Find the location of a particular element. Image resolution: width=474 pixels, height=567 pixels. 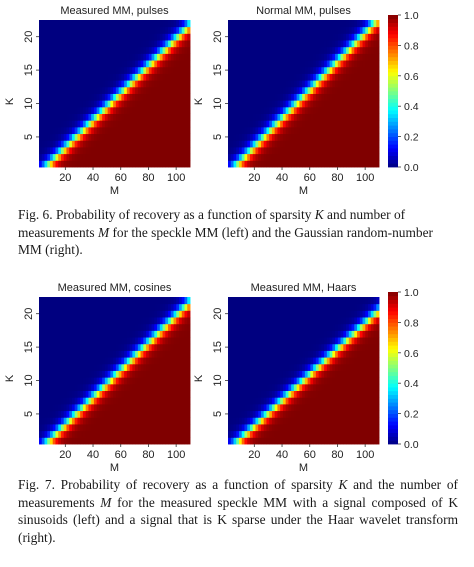

y-tick-label: 5 is located at coordinates (218, 414).